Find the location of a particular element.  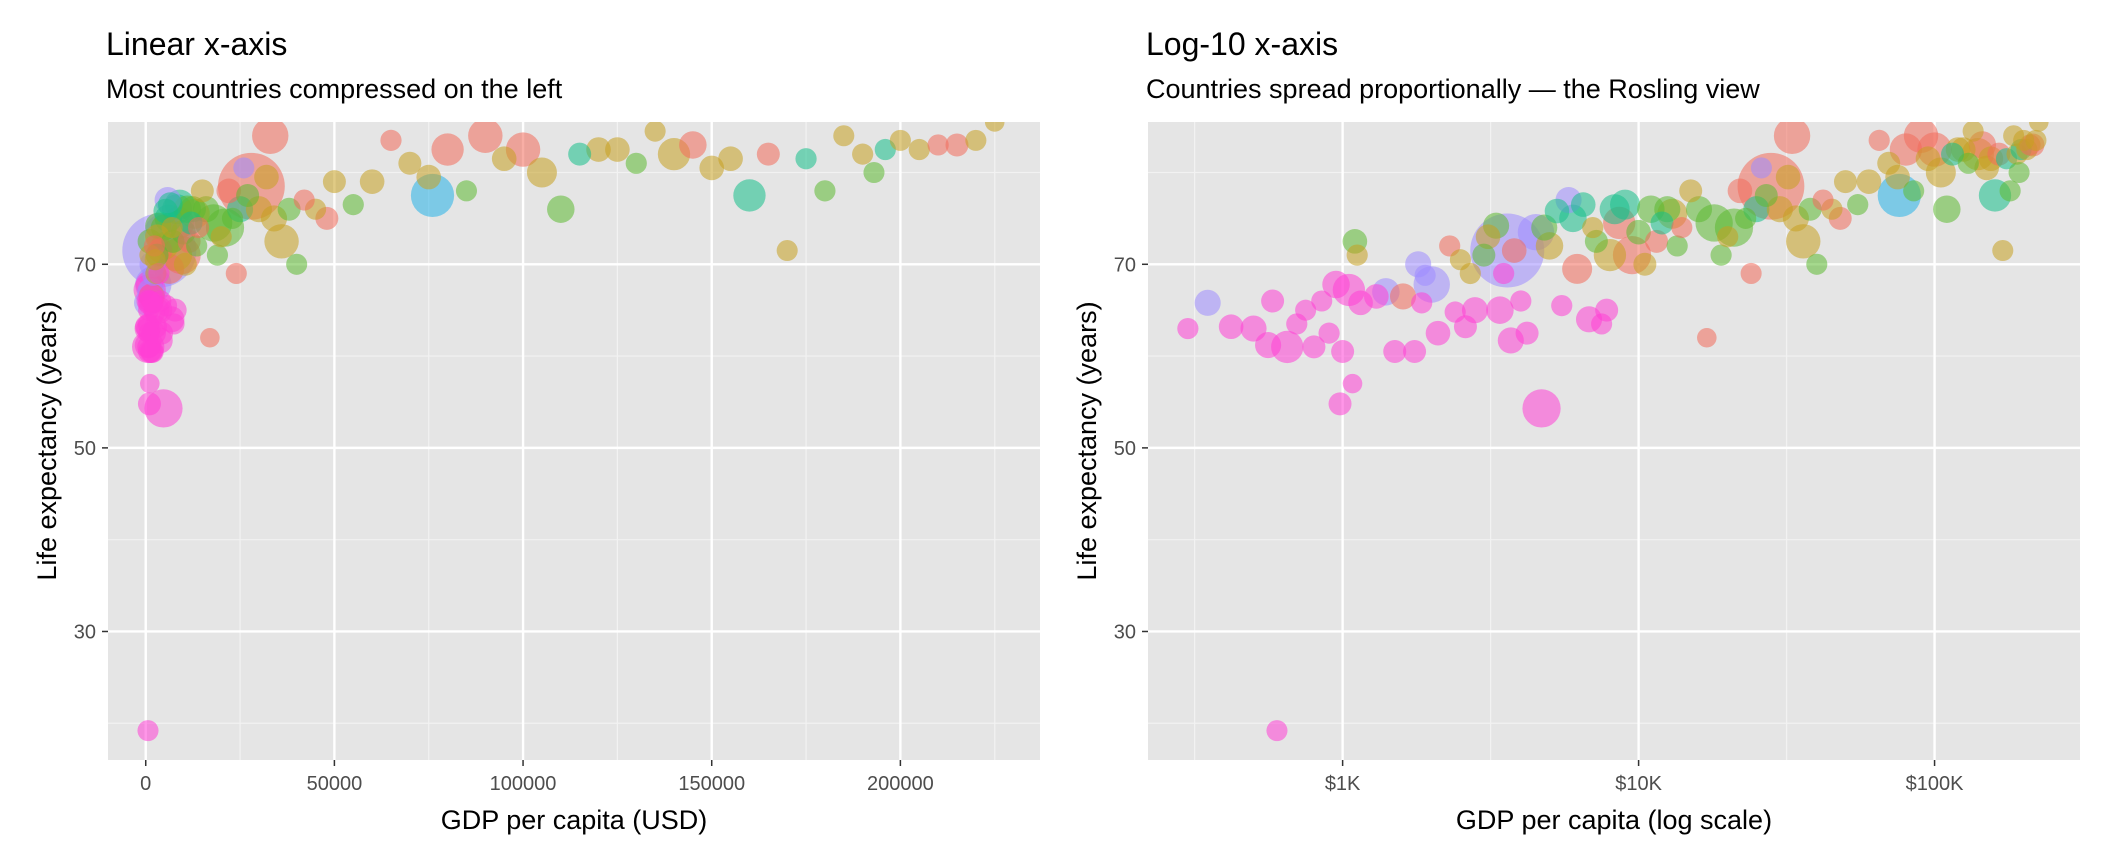

x-tick-label: $1K is located at coordinates (1343, 784).